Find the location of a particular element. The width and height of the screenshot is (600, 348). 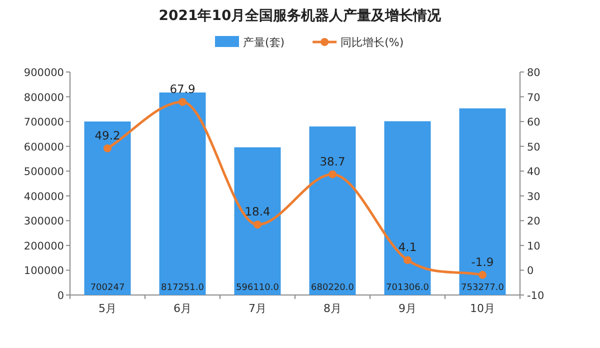

y2-tick-label: 0 is located at coordinates (530, 271).